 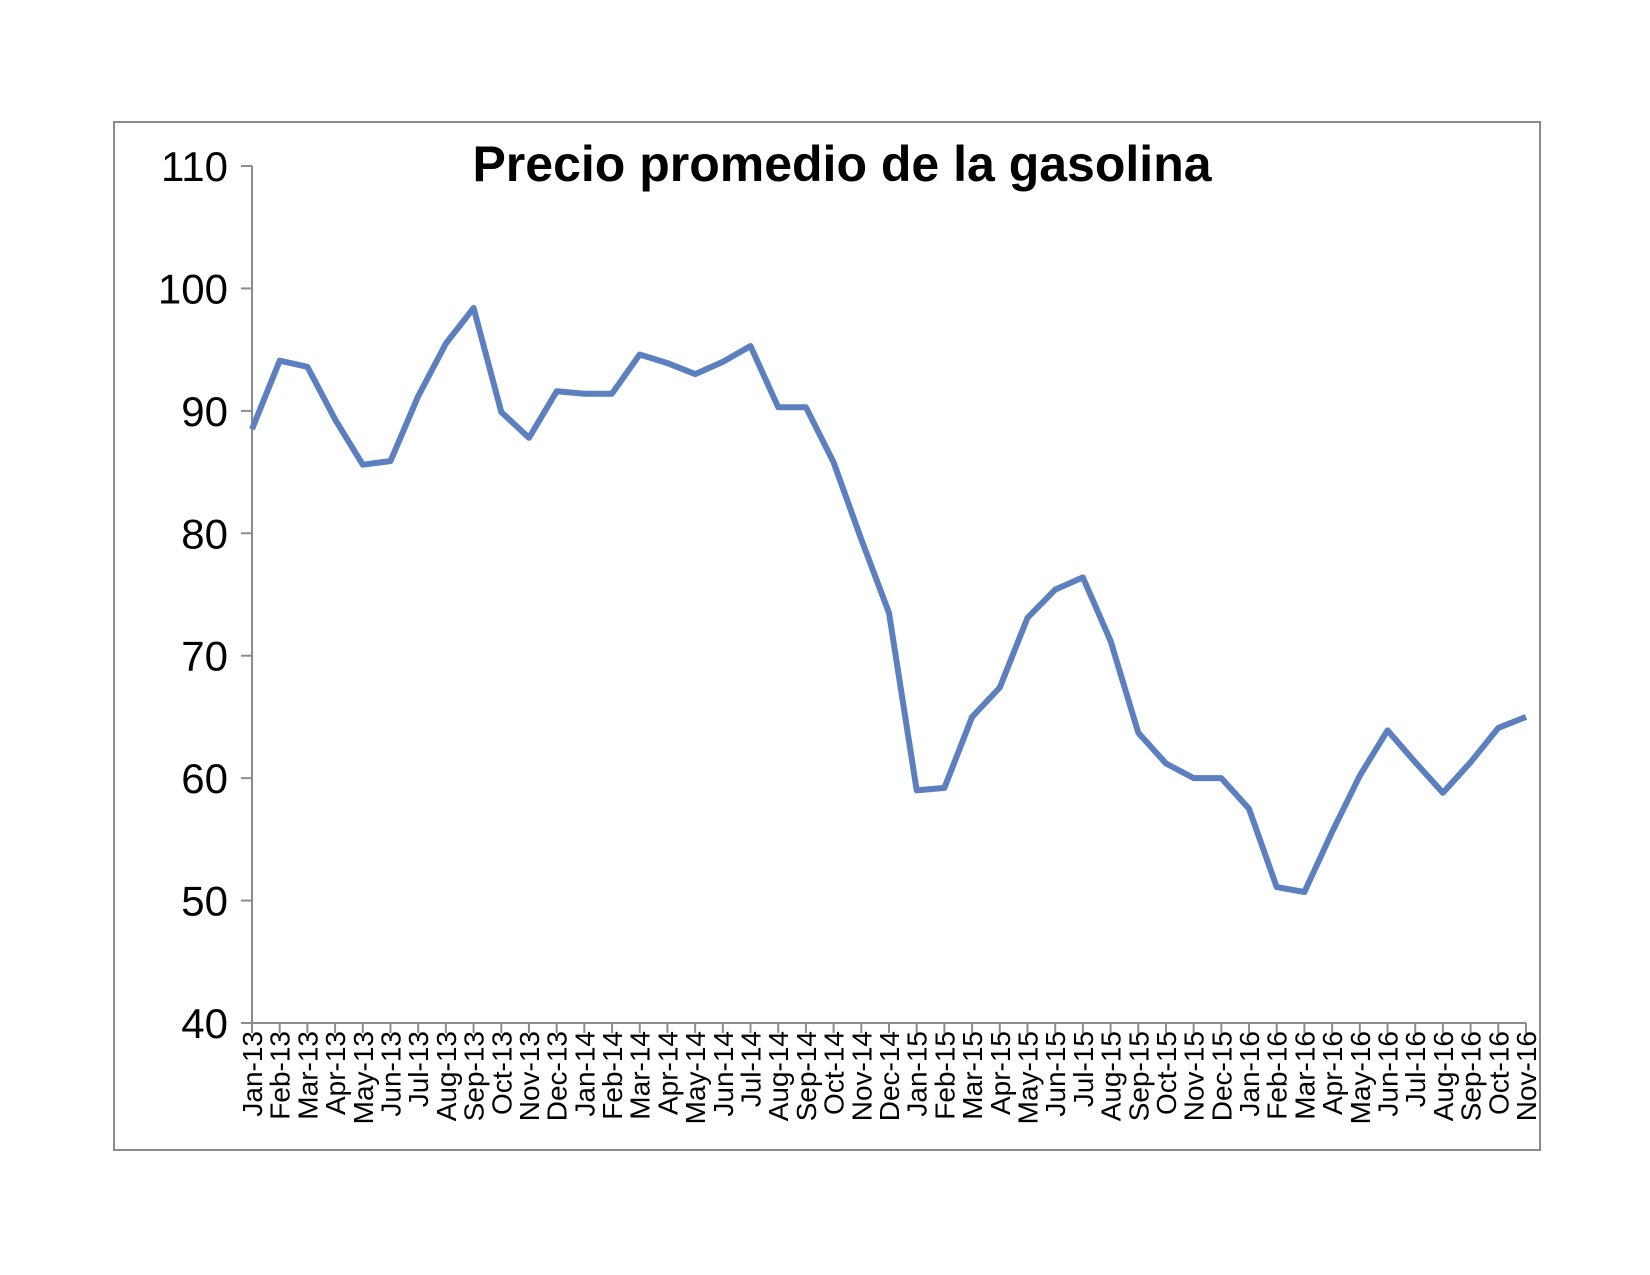 I want to click on x-tick-label: Feb-13, so click(x=280, y=1075).